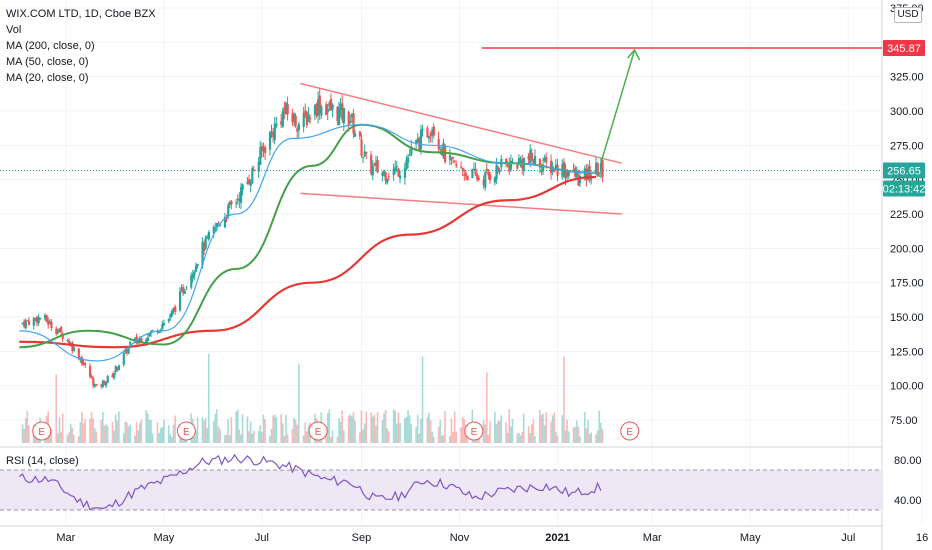 The image size is (932, 550). I want to click on target-price-badge: 345.87, so click(904, 49).